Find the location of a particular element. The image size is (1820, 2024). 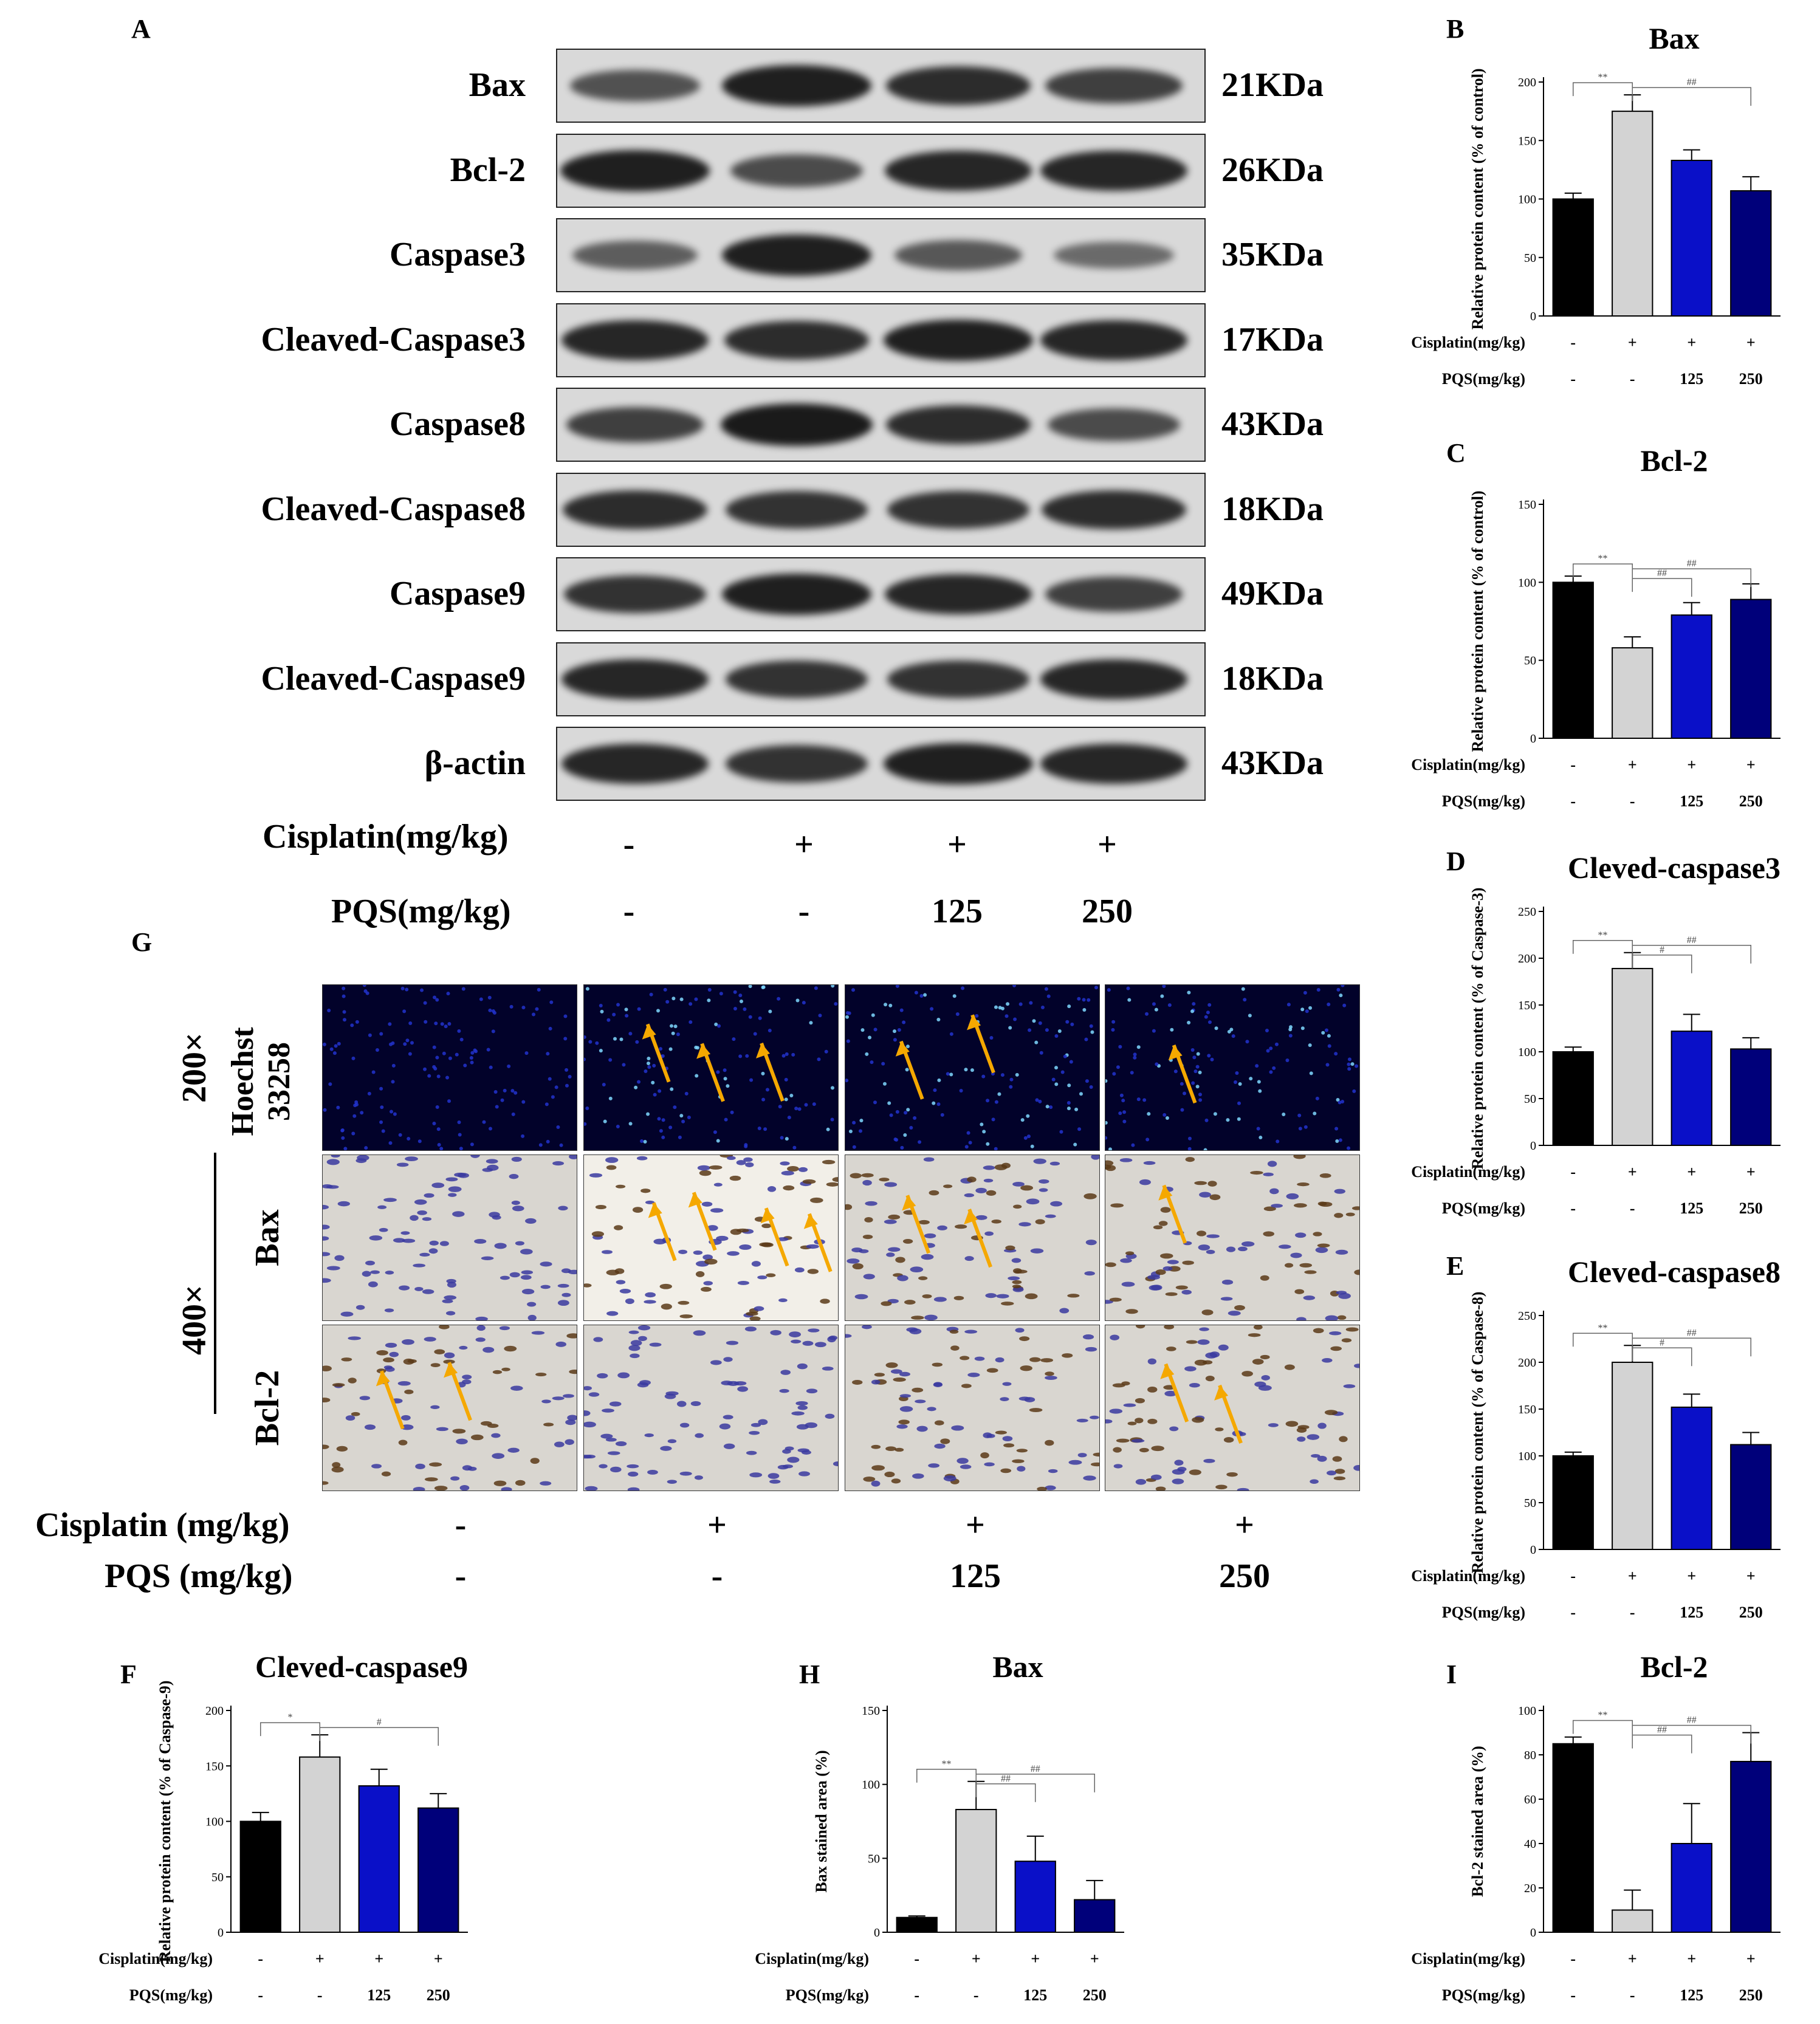

significance-bracket is located at coordinates (1691, 96).